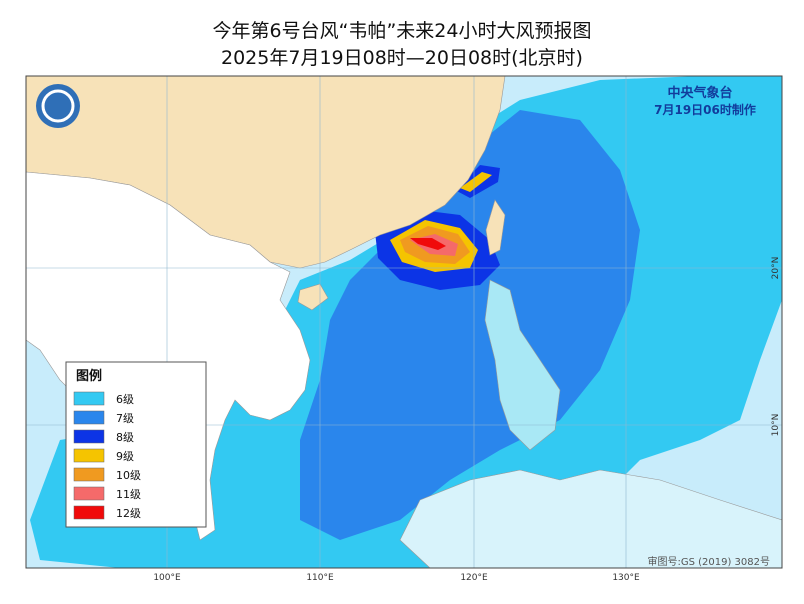  I want to click on legend-label: 9级, so click(125, 456).